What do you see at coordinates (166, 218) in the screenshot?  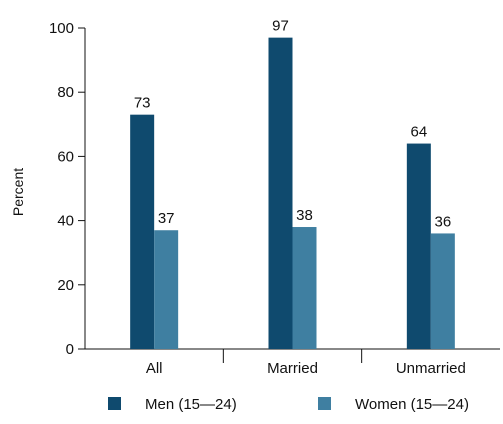 I see `data-label: 37` at bounding box center [166, 218].